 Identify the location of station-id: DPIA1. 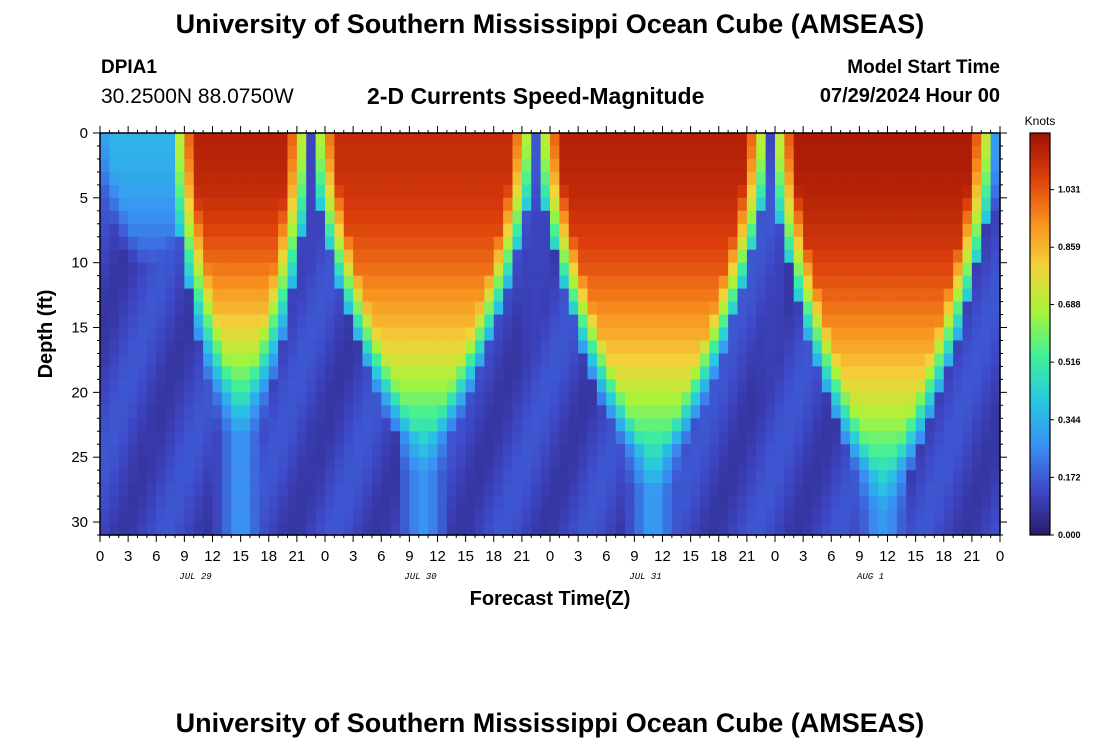
(129, 67).